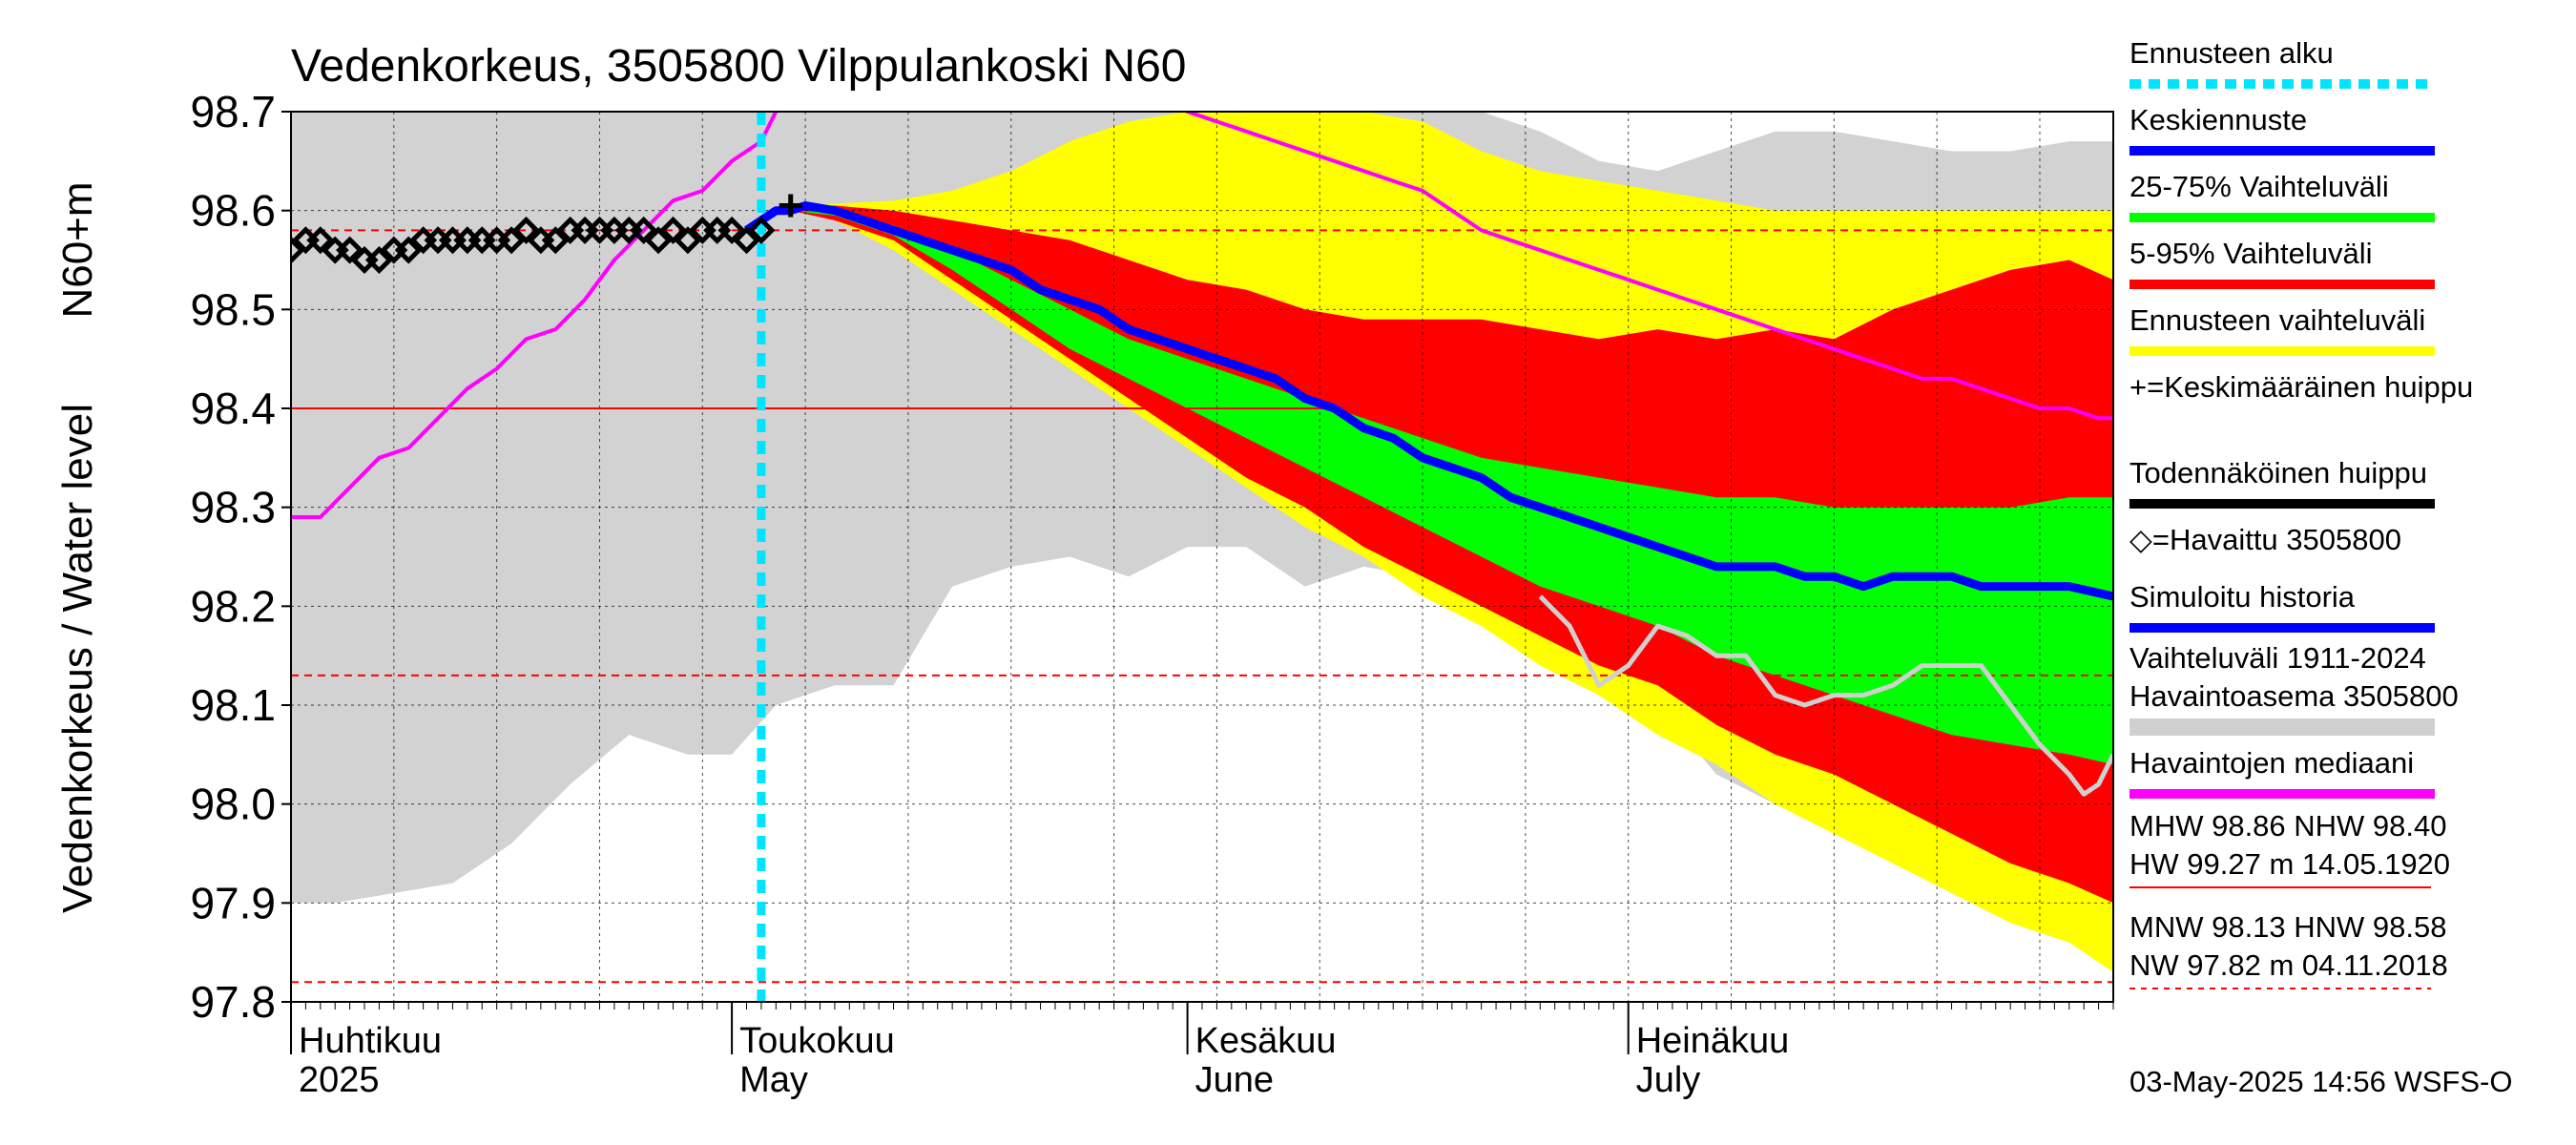 This screenshot has height=1145, width=2576. Describe the element at coordinates (233, 1002) in the screenshot. I see `y-tick-label: 97.8` at that location.